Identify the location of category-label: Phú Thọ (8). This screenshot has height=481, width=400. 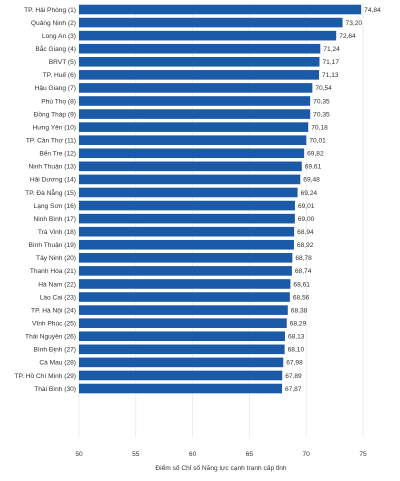
(58, 101).